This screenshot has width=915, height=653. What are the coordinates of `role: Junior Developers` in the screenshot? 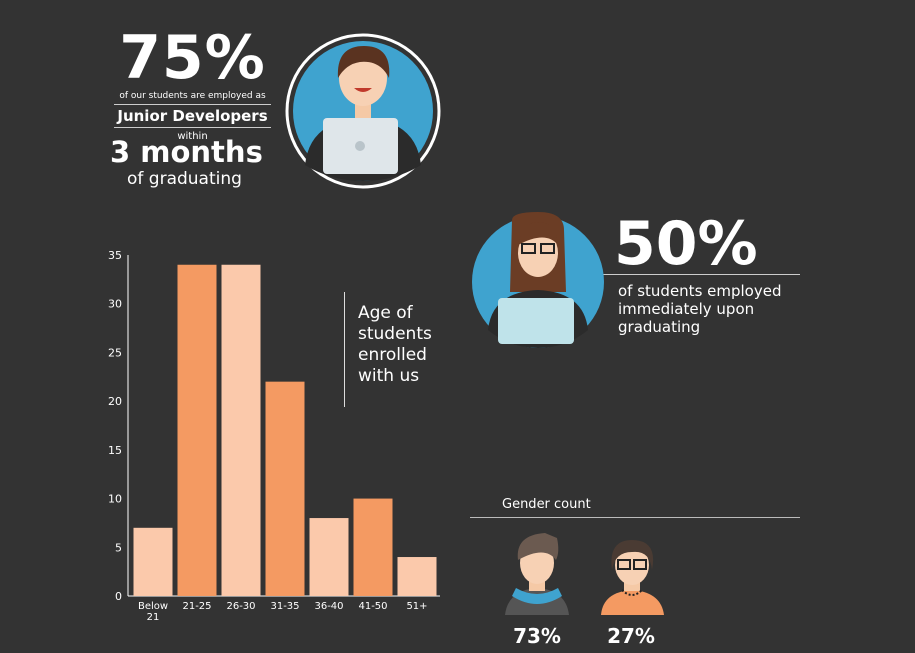 It's located at (192, 116).